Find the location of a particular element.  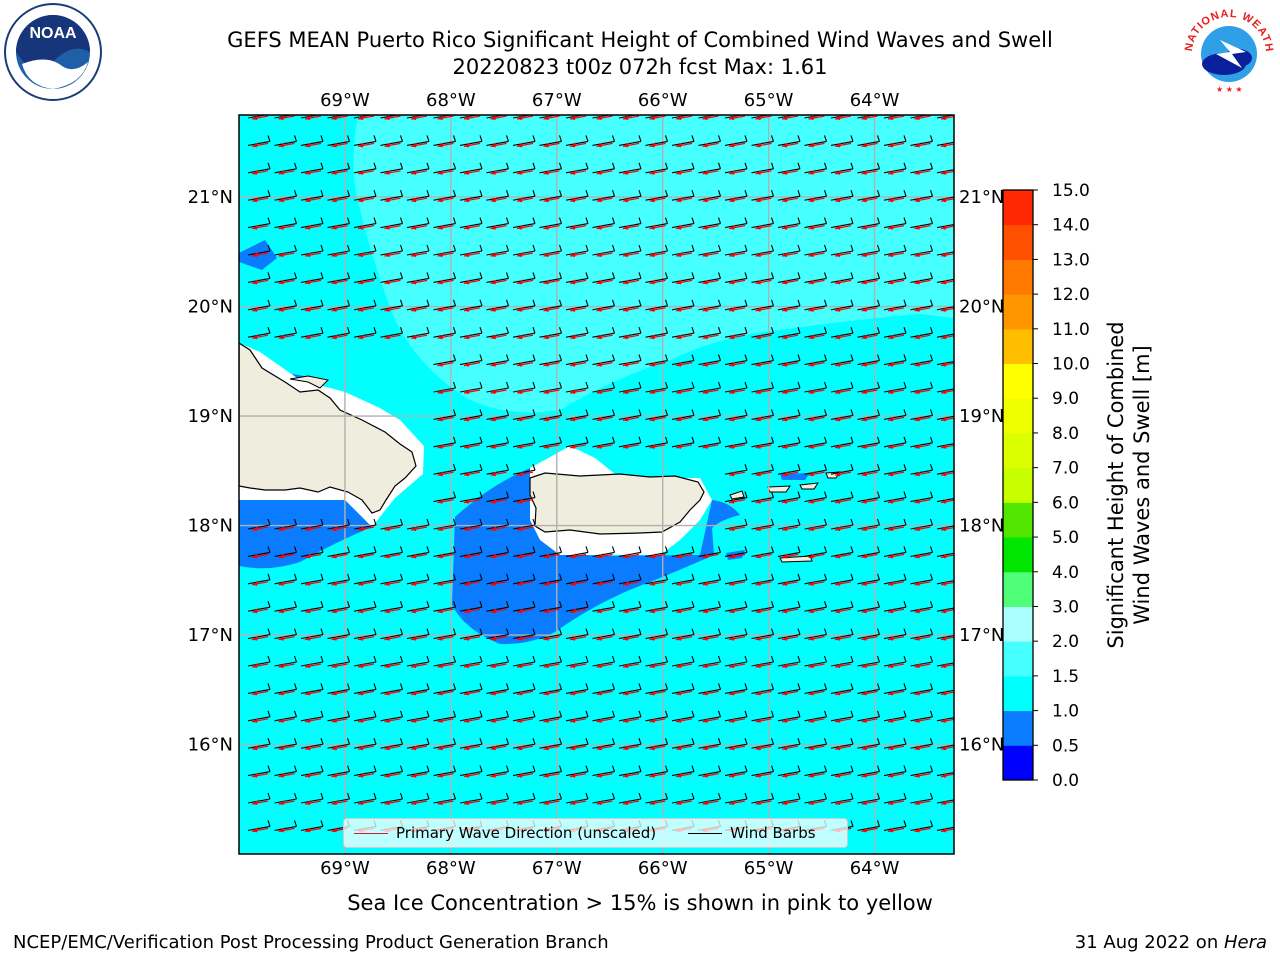

lon-tick-top-5: 64°W is located at coordinates (875, 100).